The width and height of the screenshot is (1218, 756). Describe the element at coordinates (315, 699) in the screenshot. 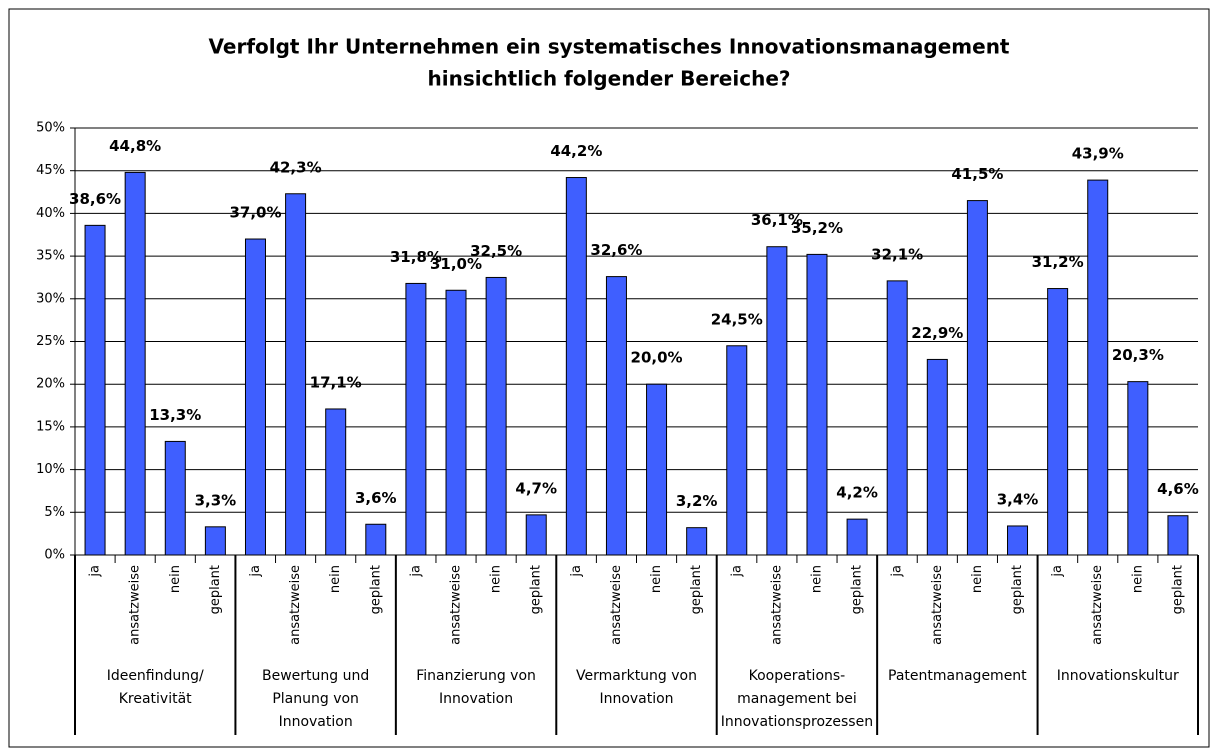

I see `group-label: Planung von` at that location.